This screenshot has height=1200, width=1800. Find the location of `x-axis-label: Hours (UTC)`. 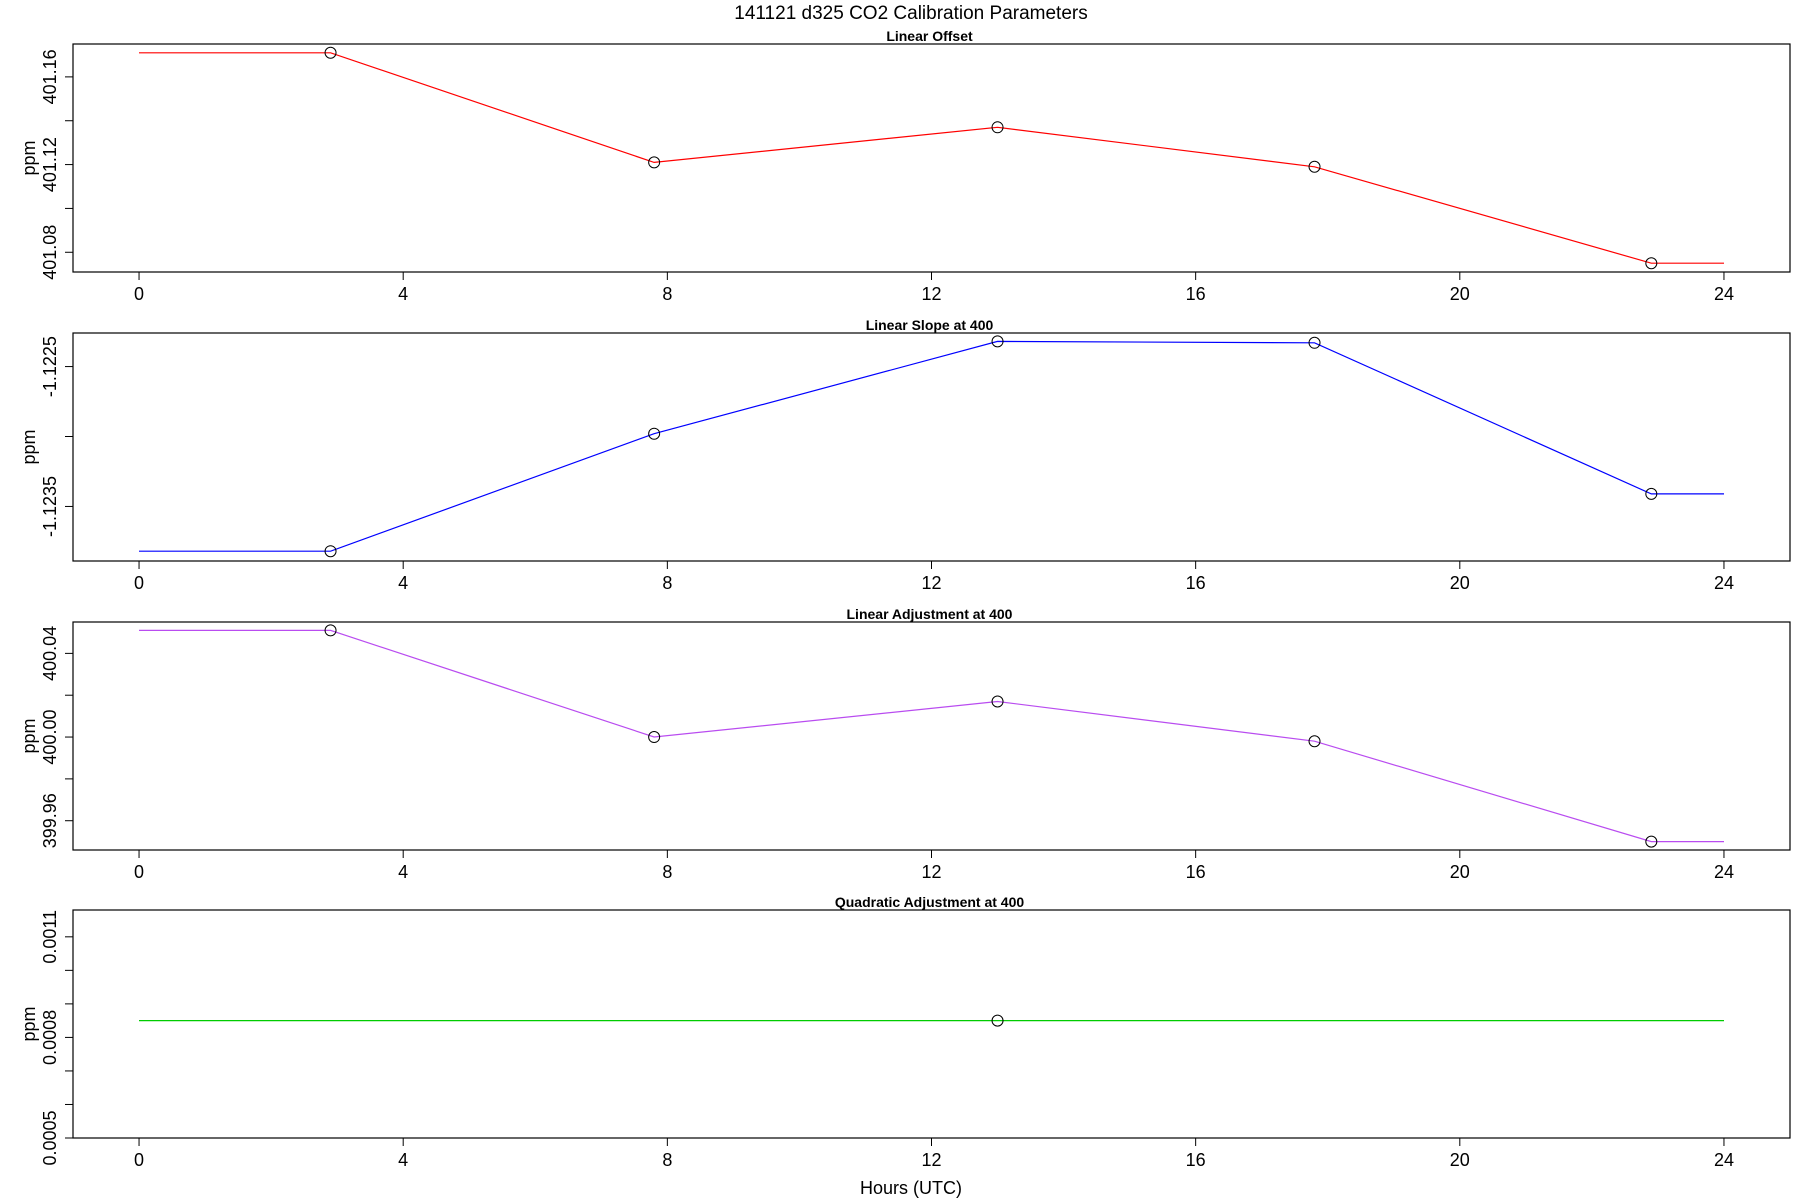

x-axis-label: Hours (UTC) is located at coordinates (911, 1188).